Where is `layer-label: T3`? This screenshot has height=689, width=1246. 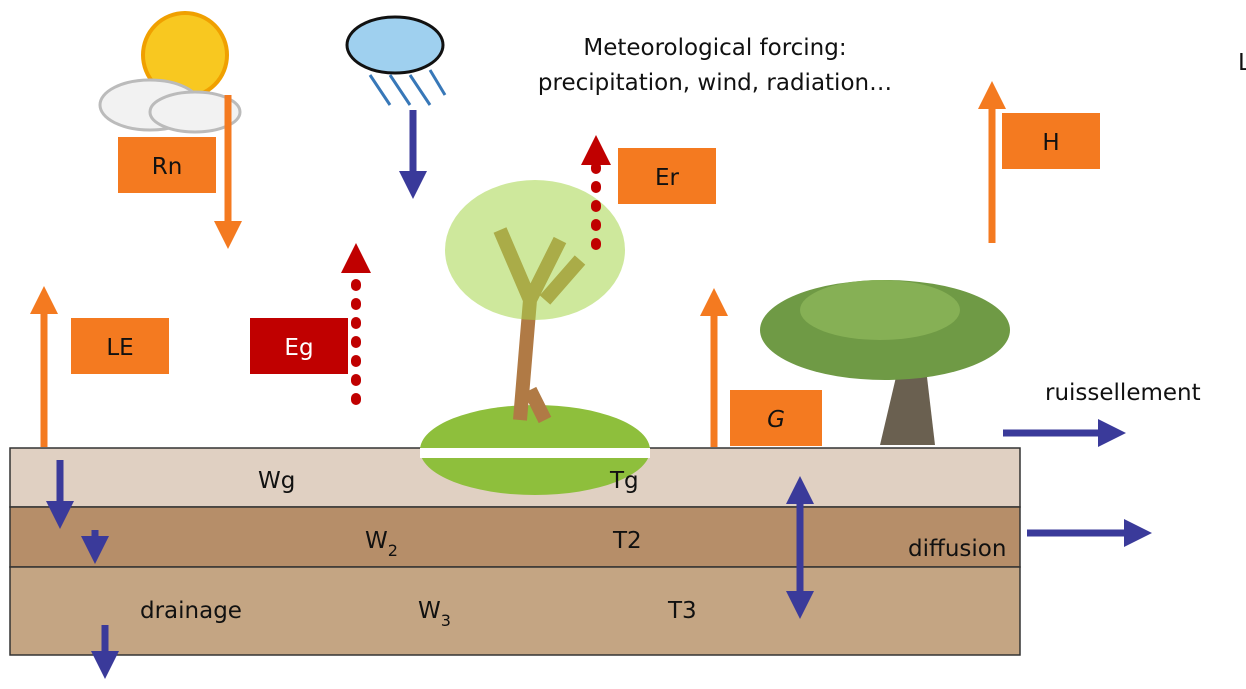 layer-label: T3 is located at coordinates (682, 611).